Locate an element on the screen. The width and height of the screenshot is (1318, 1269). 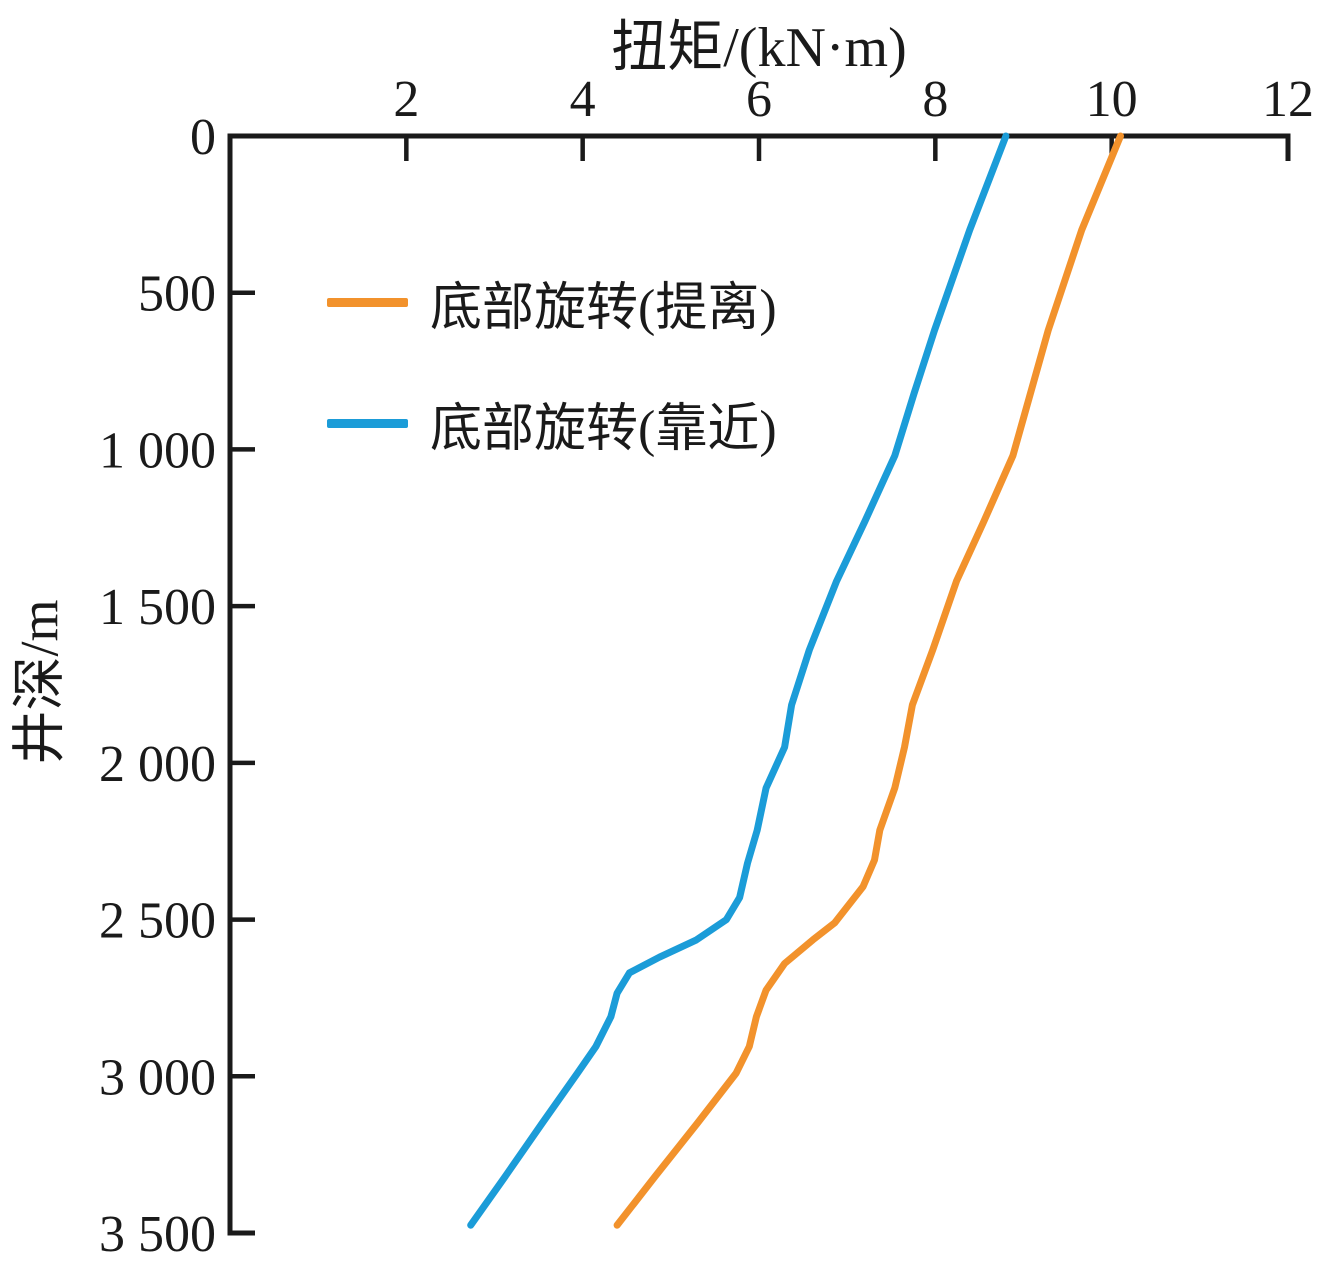
y-tick-label: 3 500 is located at coordinates (157, 1234).